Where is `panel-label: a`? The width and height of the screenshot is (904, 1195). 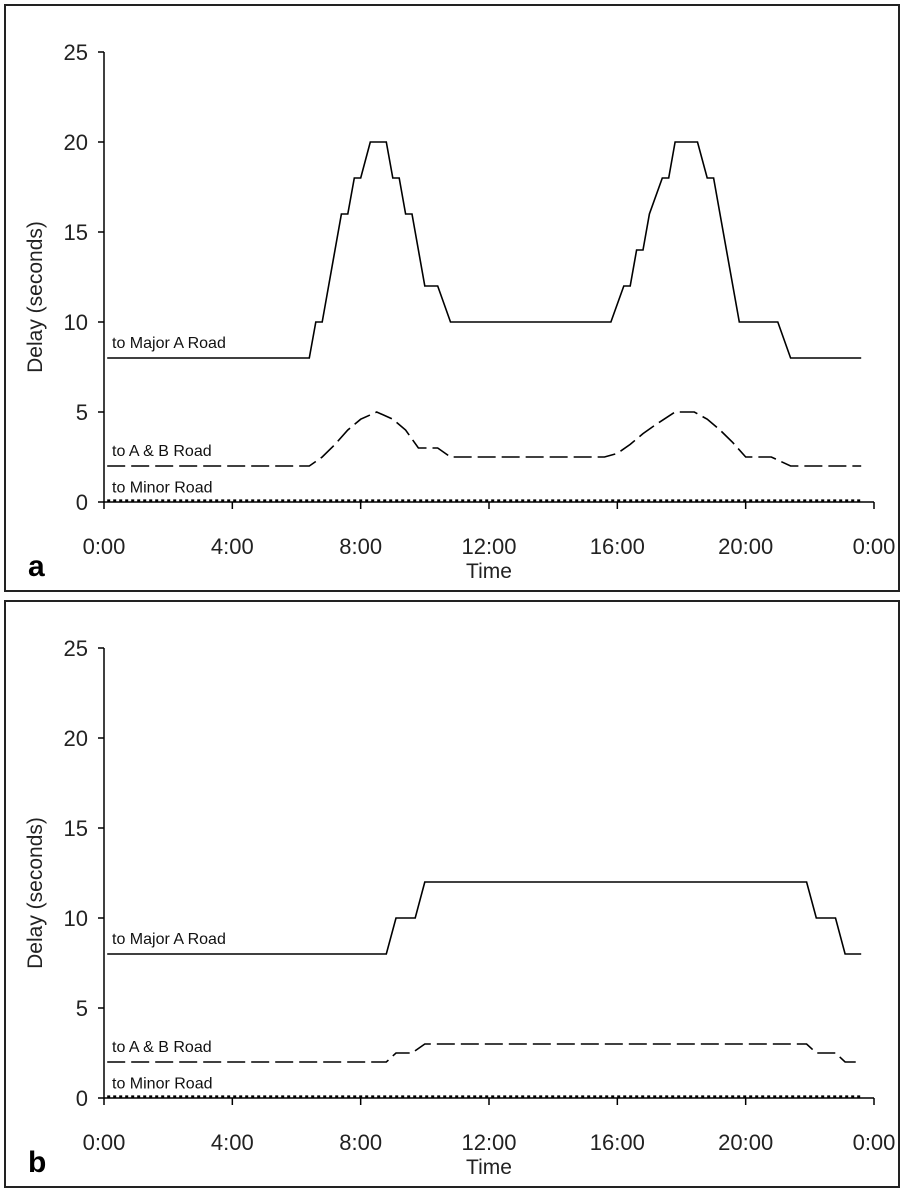 panel-label: a is located at coordinates (36, 566).